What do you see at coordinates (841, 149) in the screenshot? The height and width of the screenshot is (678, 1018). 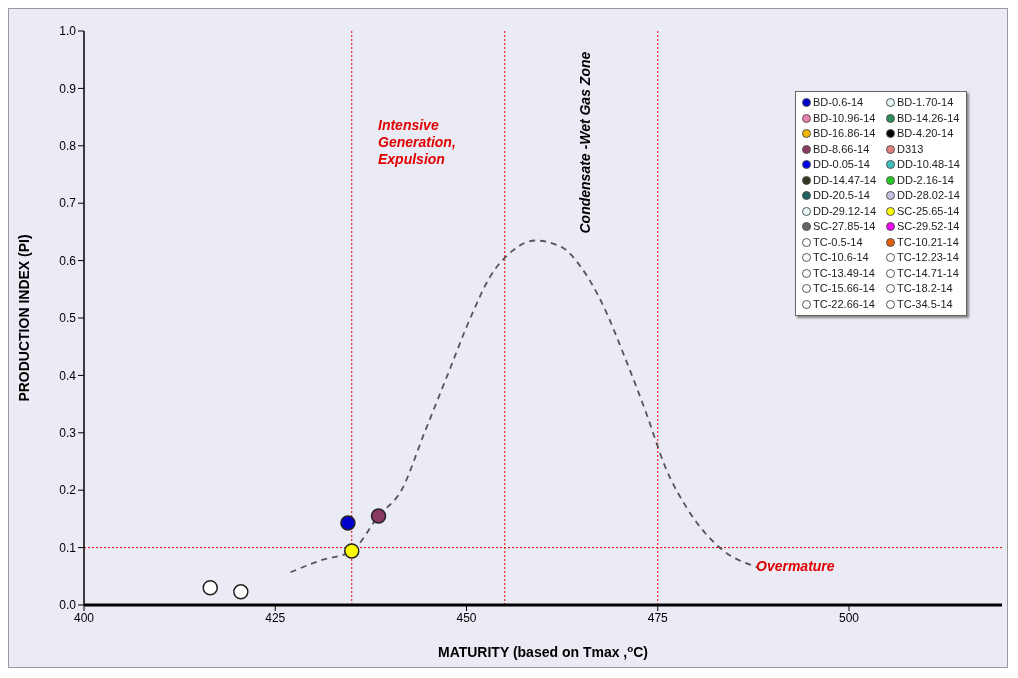 I see `legend-label: BD-8.66-14` at bounding box center [841, 149].